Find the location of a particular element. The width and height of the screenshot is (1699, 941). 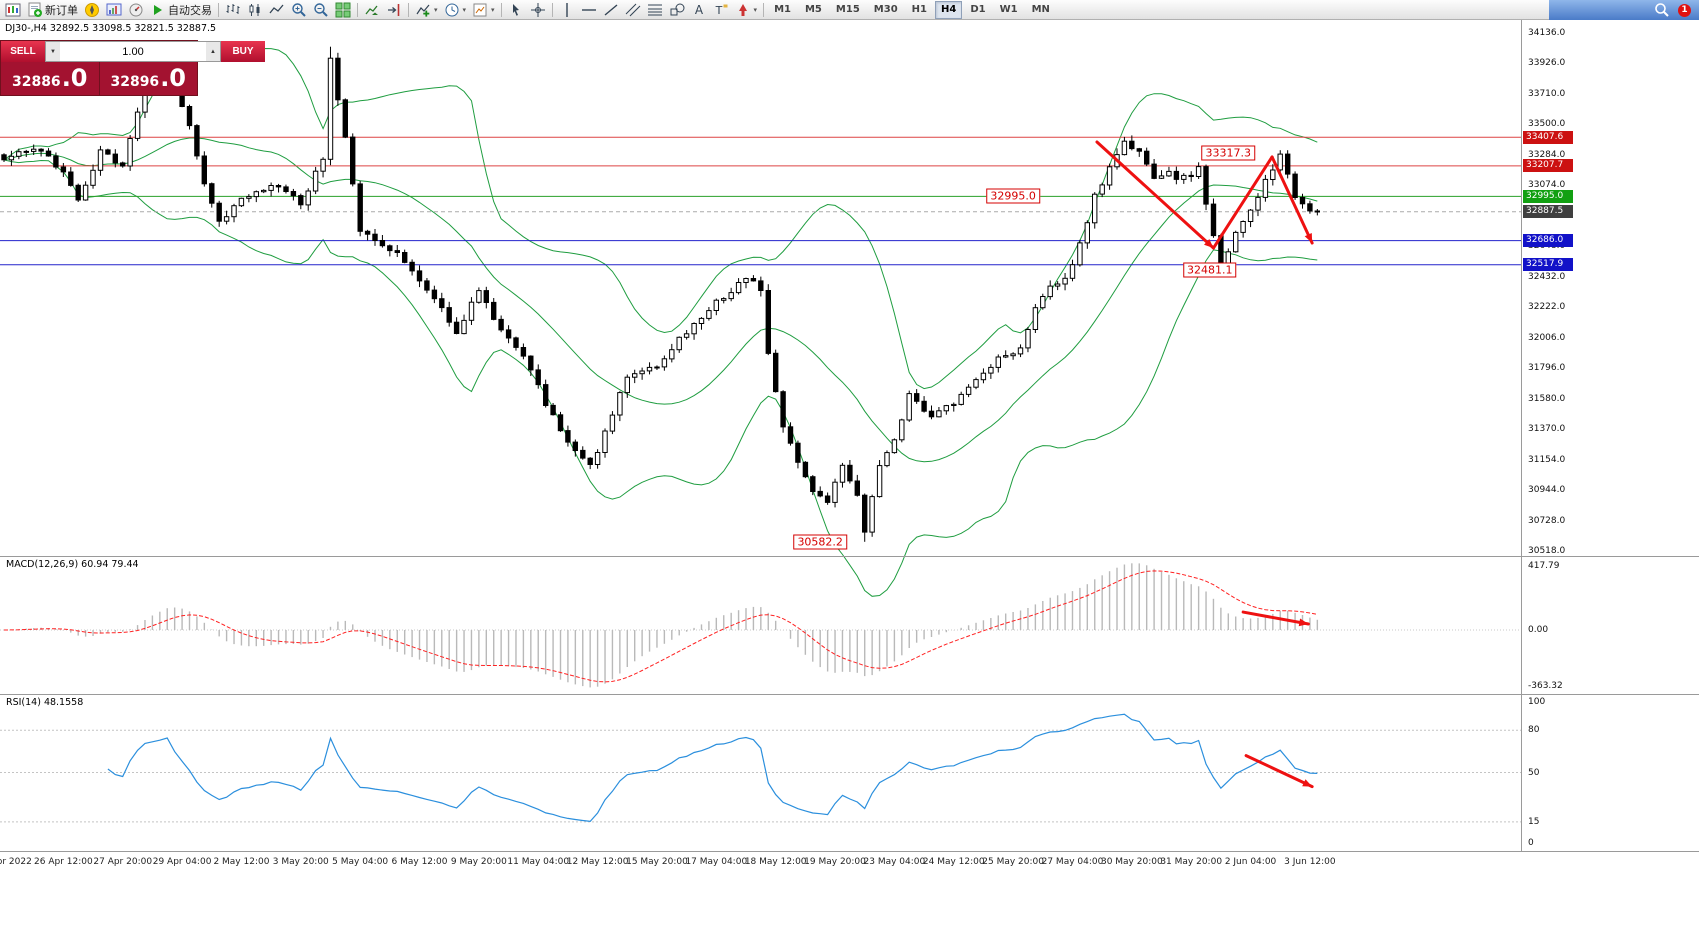

toolbar-groups: 新订单 自动交易 ▾ ▾ ▾ A T ▾ M1 M5 M15 M30 H1 H4 D1 W1 MN is located at coordinates (528, 10).